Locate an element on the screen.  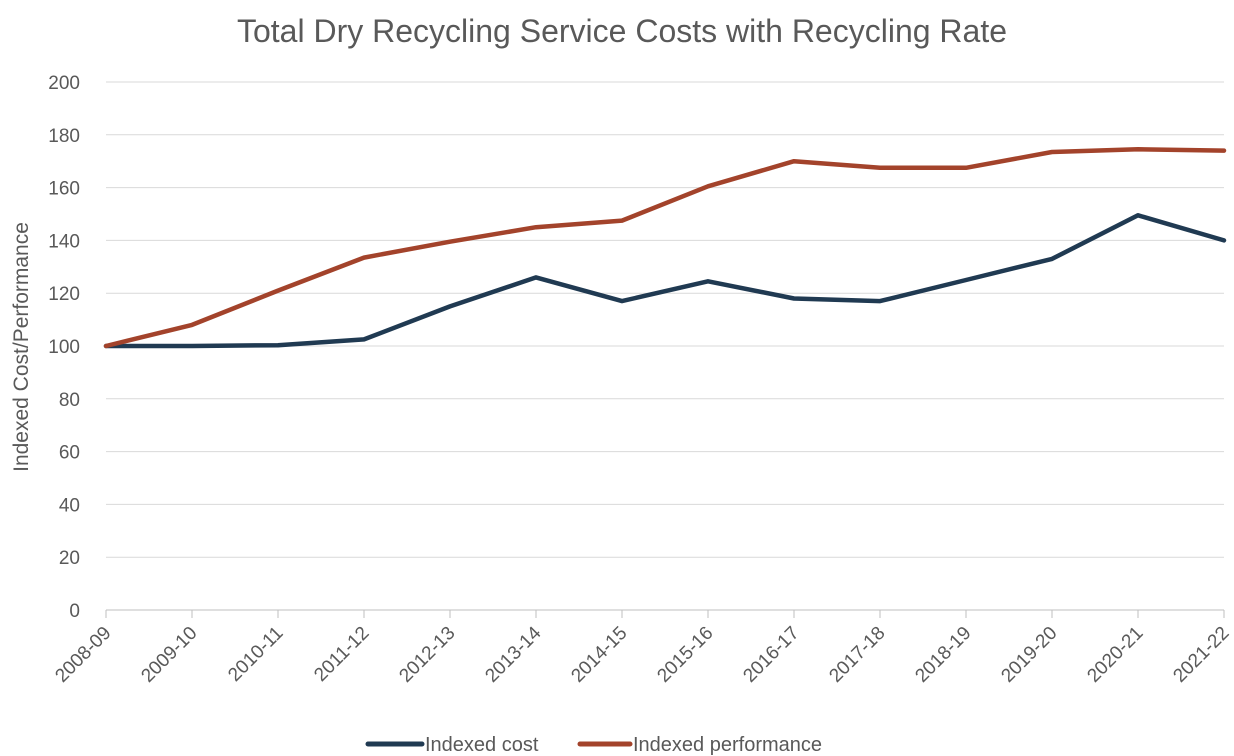
y-tick-label: 80 is located at coordinates (69, 400).